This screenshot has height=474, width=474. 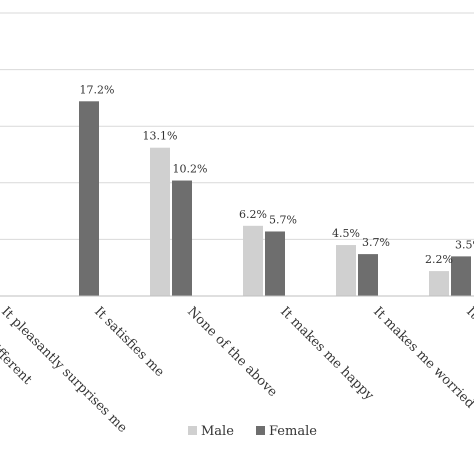 I want to click on data-label: 3.5%, so click(x=464, y=244).